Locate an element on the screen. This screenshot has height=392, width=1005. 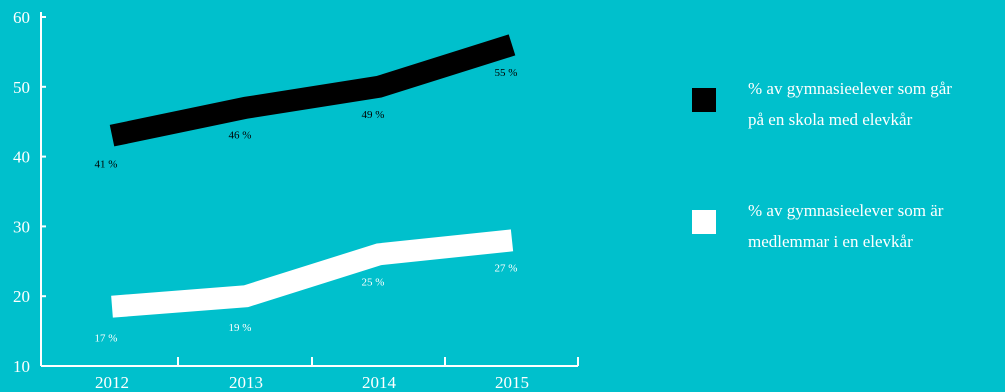
legend-label: på en skola med elevkår is located at coordinates (830, 119).